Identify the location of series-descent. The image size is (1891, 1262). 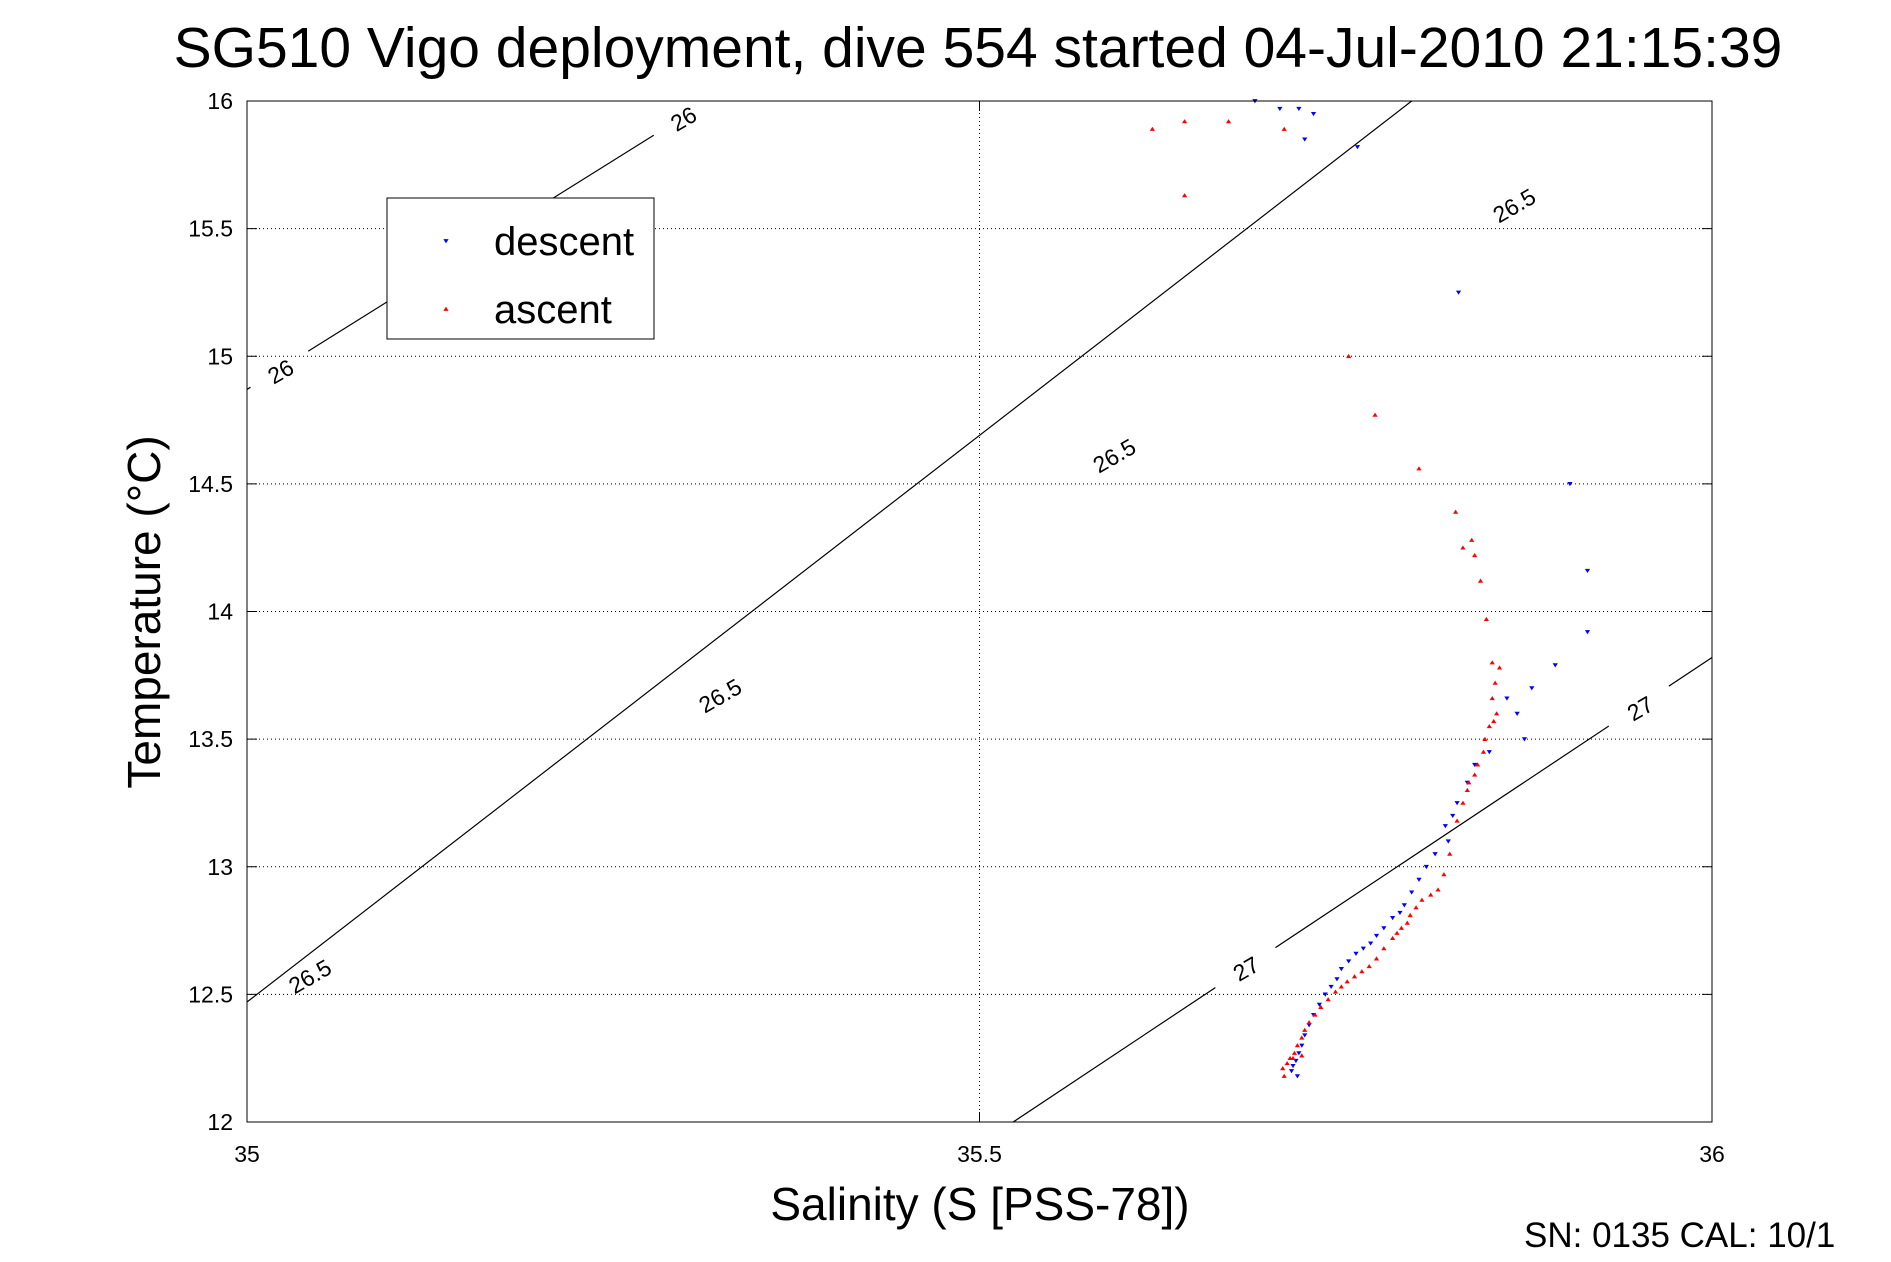
(1421, 589).